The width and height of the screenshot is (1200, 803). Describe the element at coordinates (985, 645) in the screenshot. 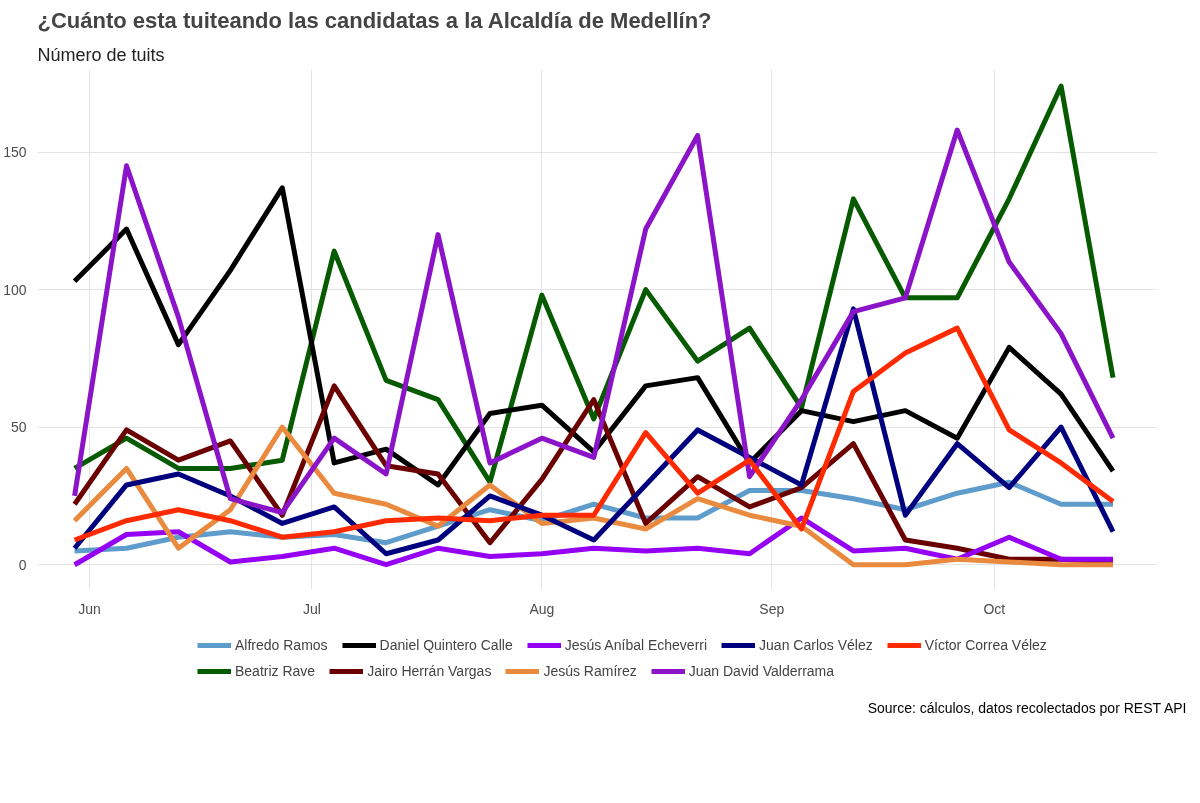

I see `legend-label: Víctor Correa Vélez` at that location.